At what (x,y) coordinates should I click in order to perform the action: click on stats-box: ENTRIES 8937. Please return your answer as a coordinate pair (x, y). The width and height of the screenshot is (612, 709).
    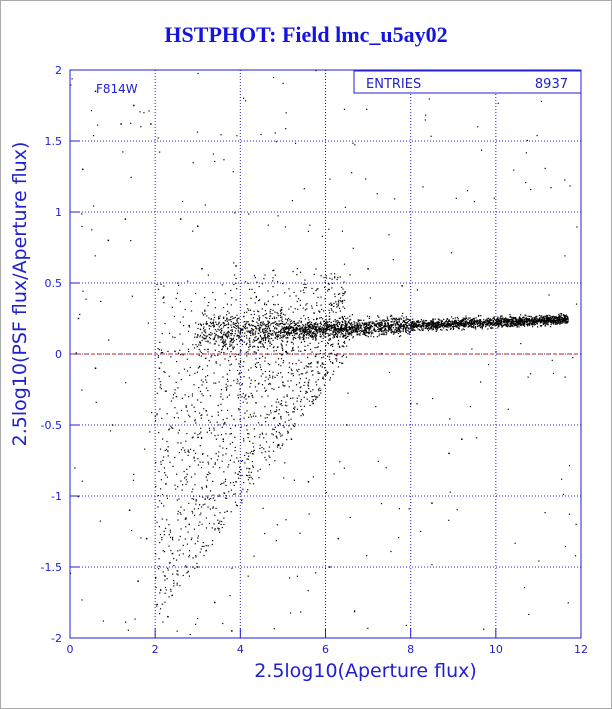
    Looking at the image, I should click on (467, 82).